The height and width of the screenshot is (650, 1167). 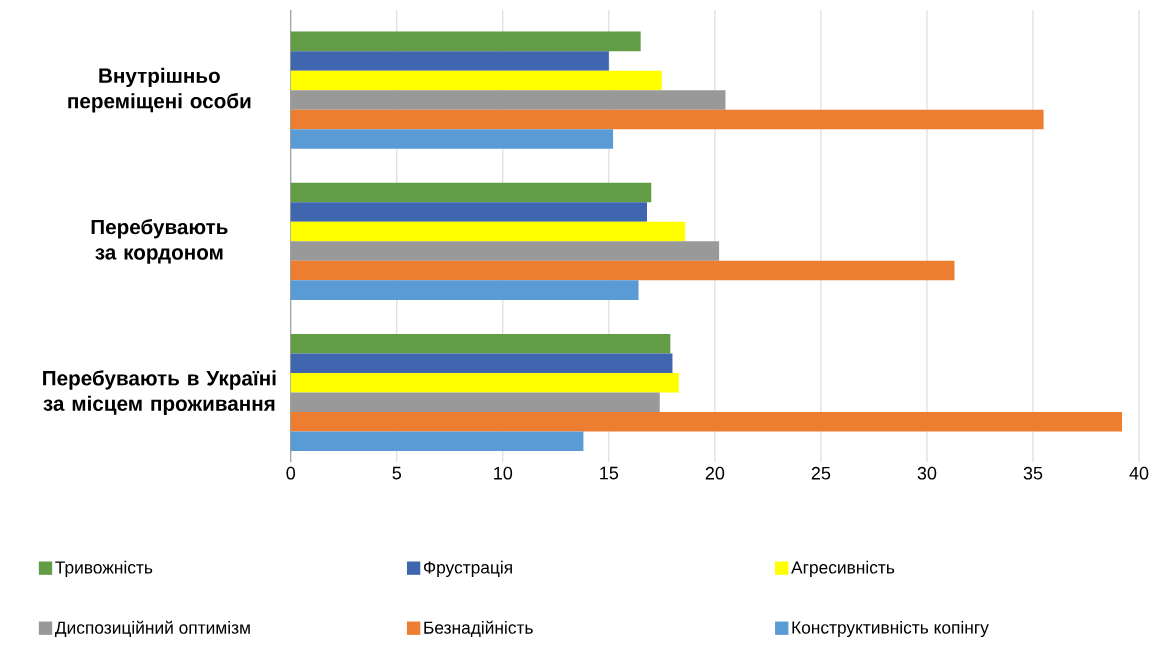 I want to click on x-tick-label: 35, so click(x=1033, y=473).